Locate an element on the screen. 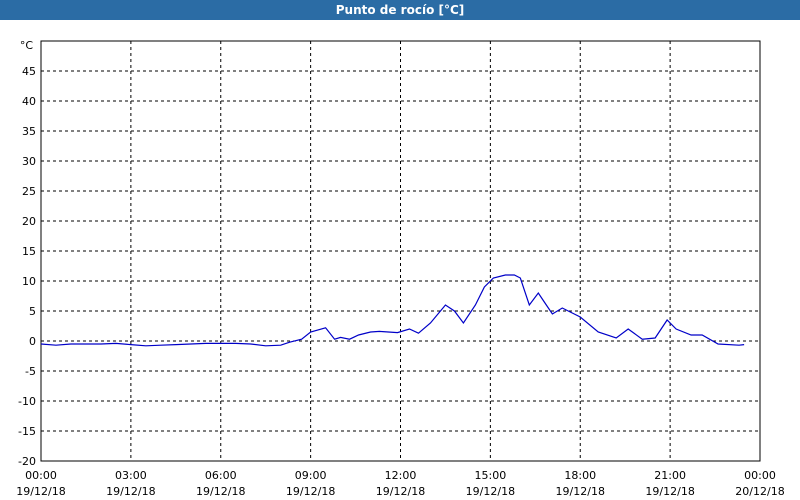 The width and height of the screenshot is (800, 500). y-tick-label: 45 is located at coordinates (29, 71).